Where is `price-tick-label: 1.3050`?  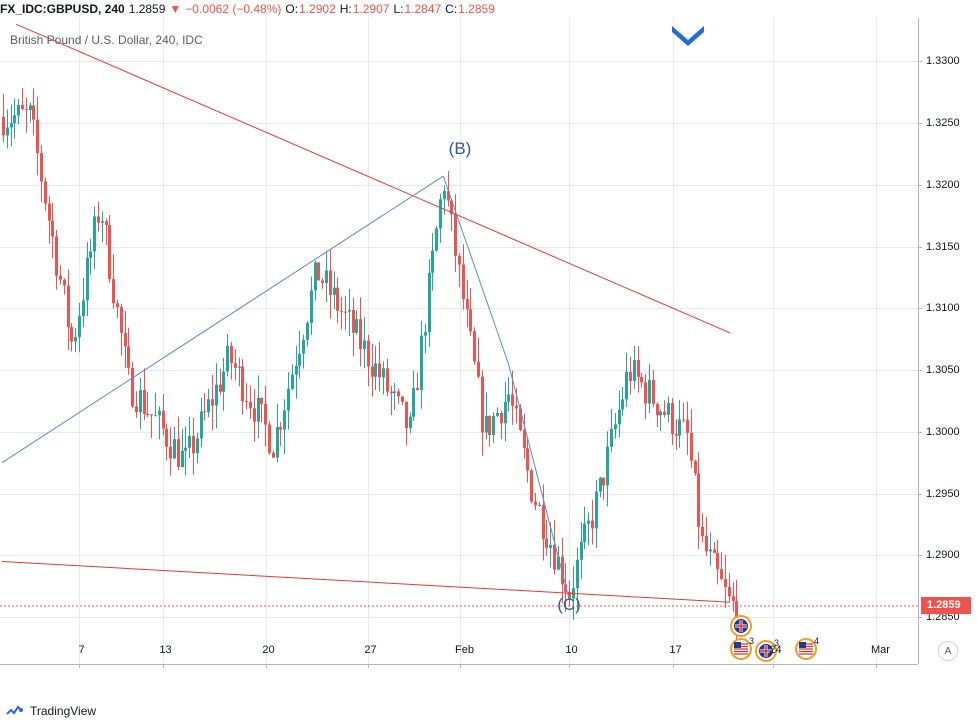
price-tick-label: 1.3050 is located at coordinates (943, 369).